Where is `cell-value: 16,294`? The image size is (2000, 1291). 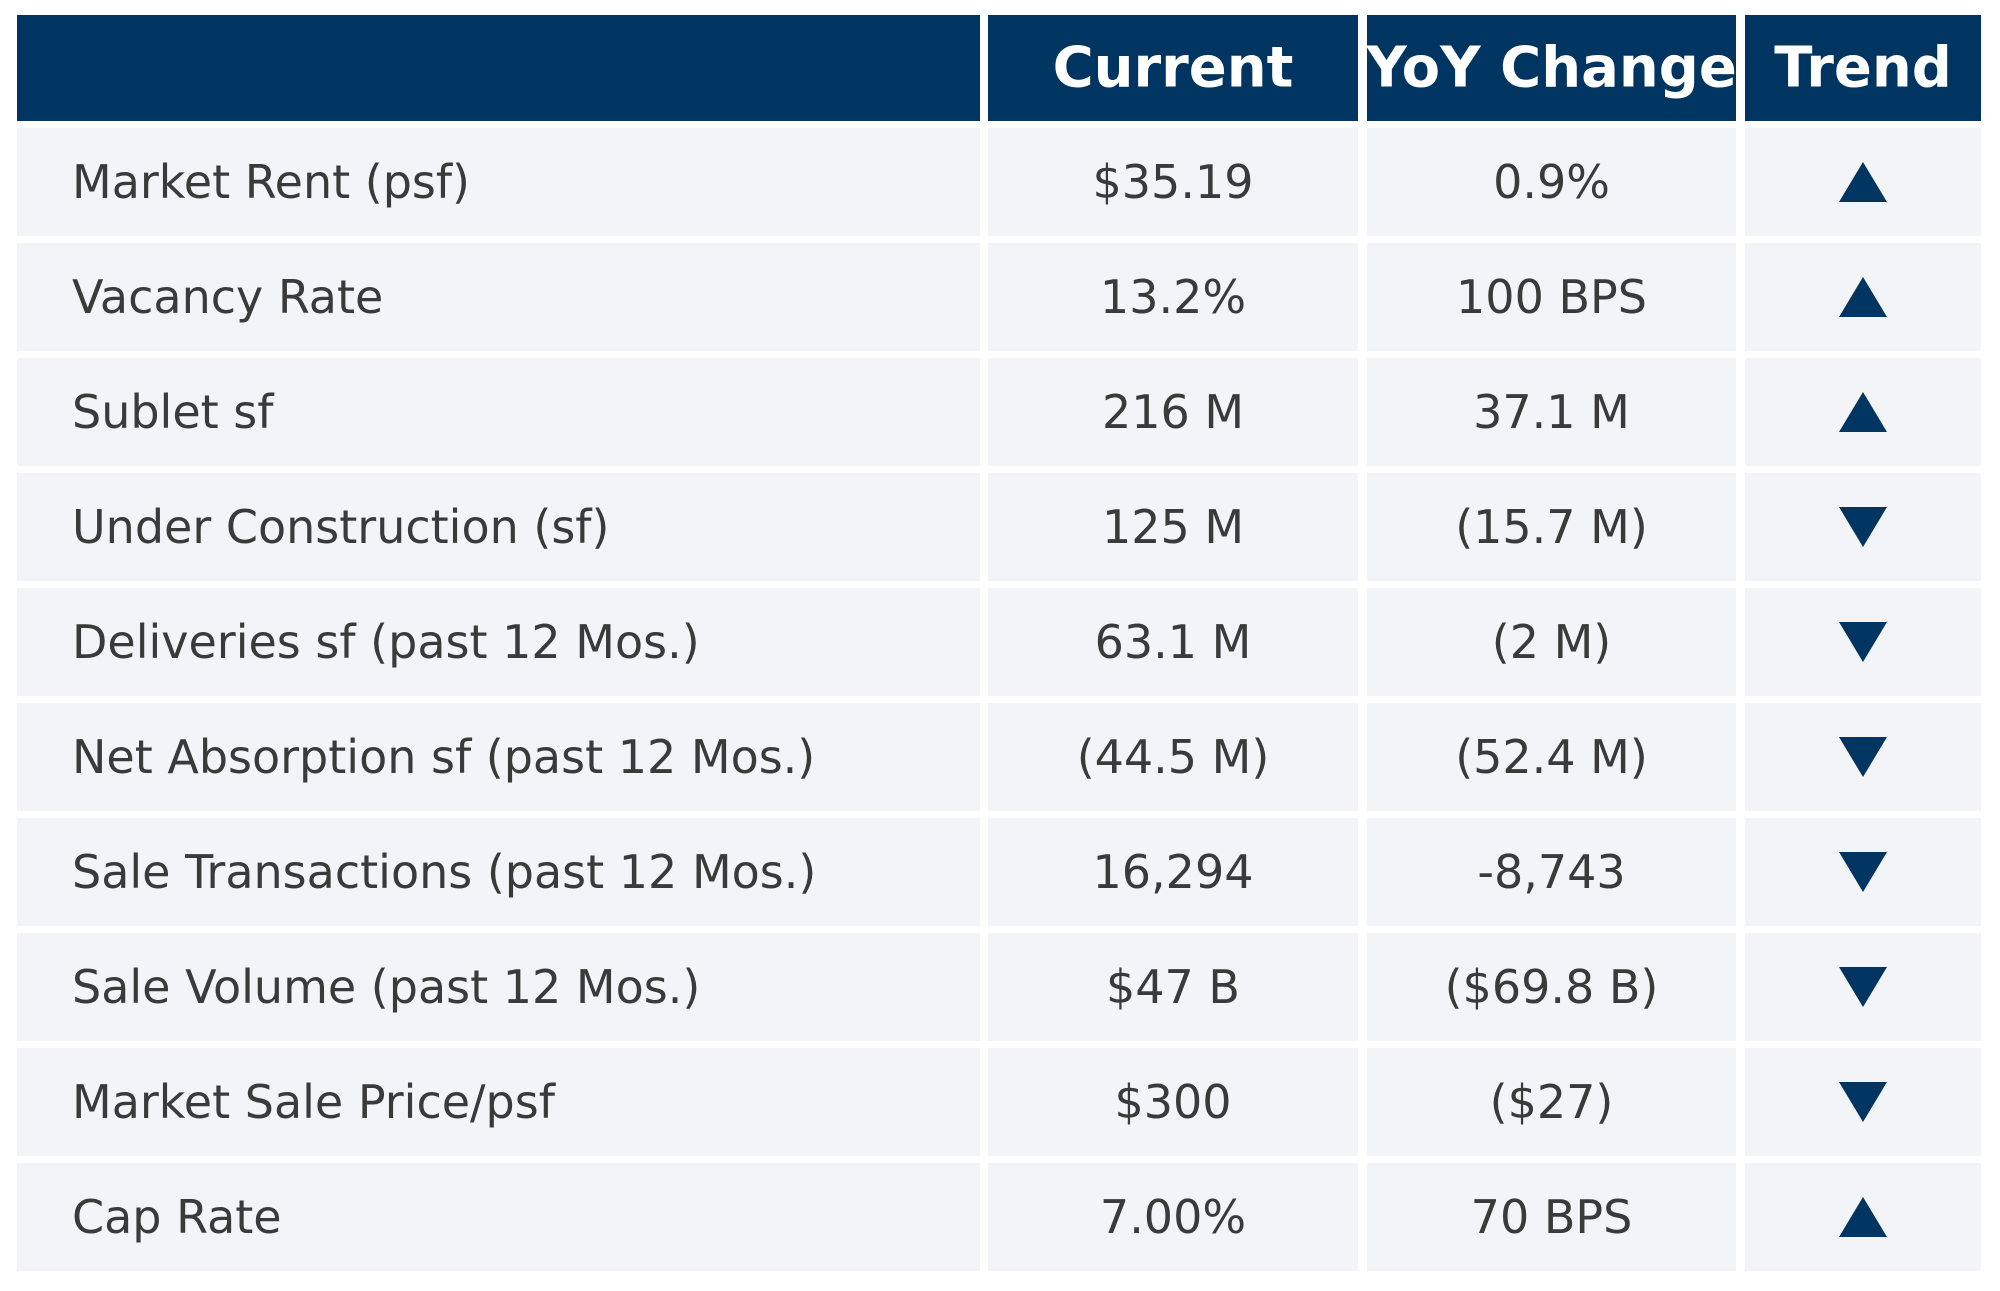 cell-value: 16,294 is located at coordinates (1173, 872).